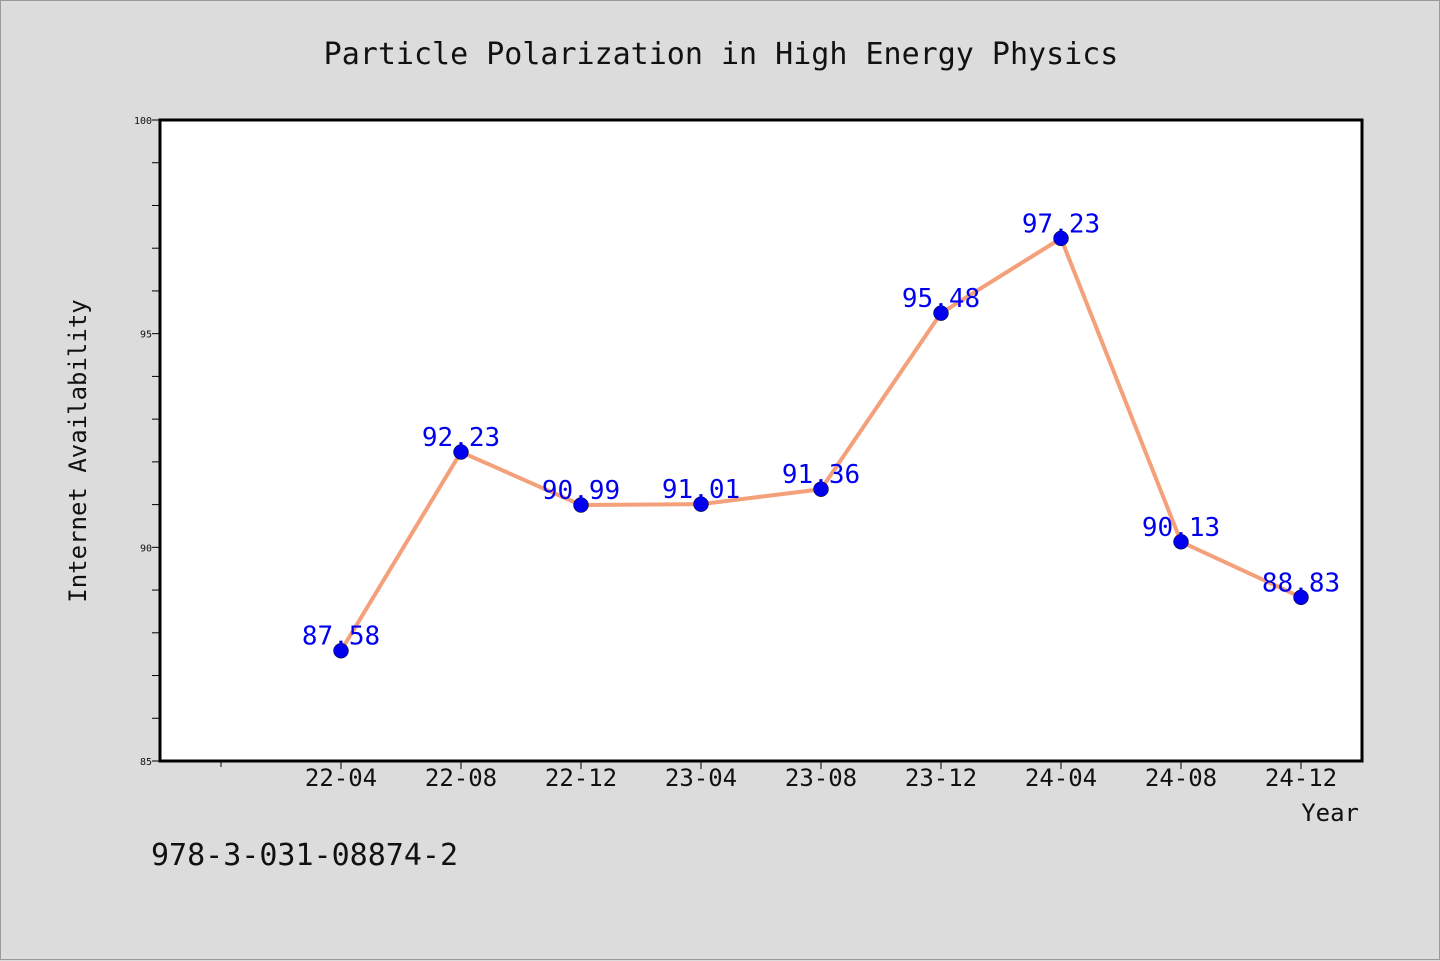  I want to click on x-tick-label: 24-12, so click(1301, 778).